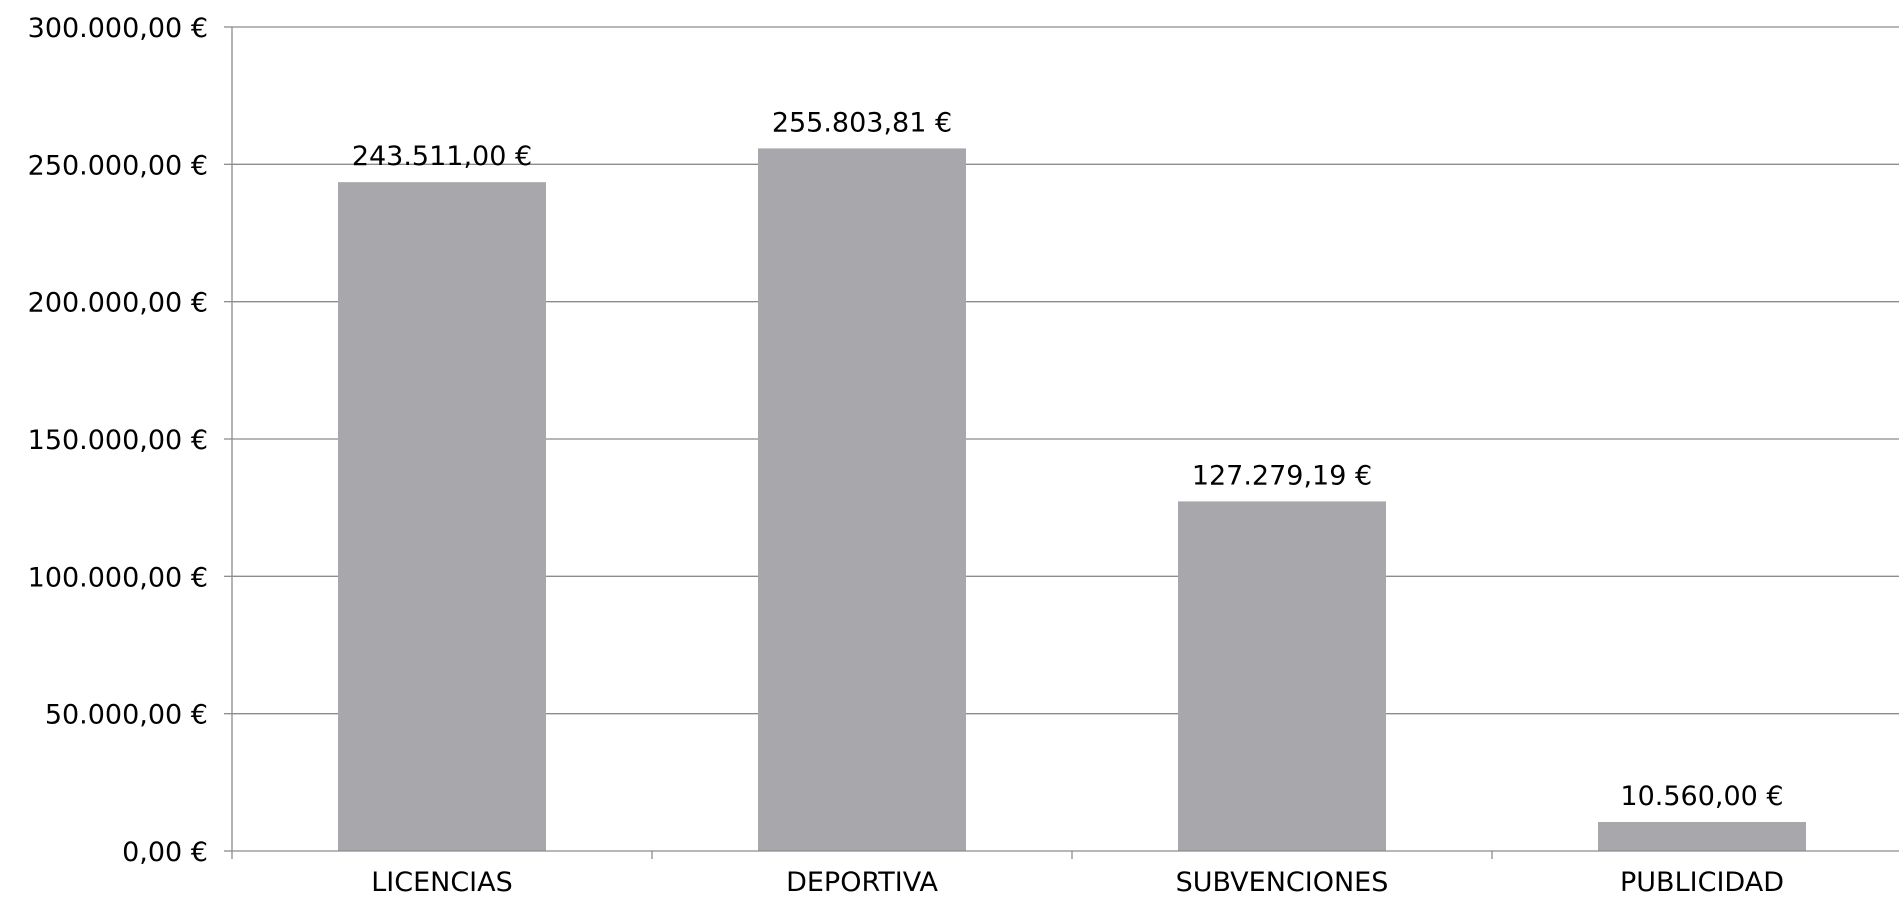 Image resolution: width=1899 pixels, height=903 pixels. What do you see at coordinates (442, 882) in the screenshot?
I see `category-label: LICENCIAS` at bounding box center [442, 882].